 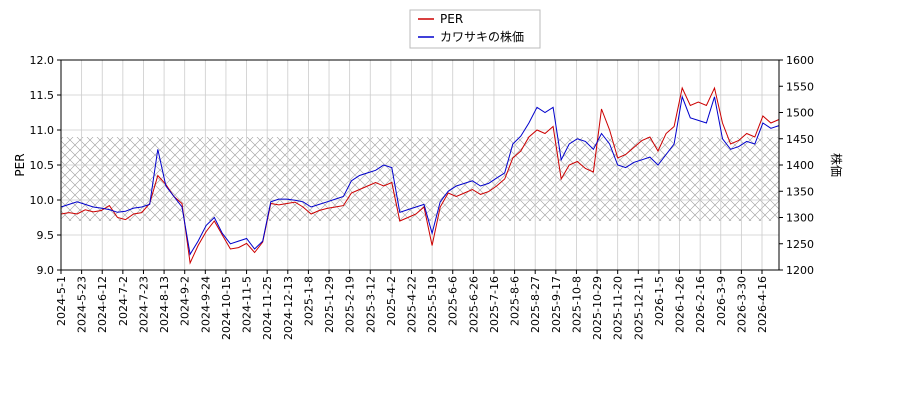 I want to click on x-tick-label: 2025-3-12, so click(x=370, y=304).